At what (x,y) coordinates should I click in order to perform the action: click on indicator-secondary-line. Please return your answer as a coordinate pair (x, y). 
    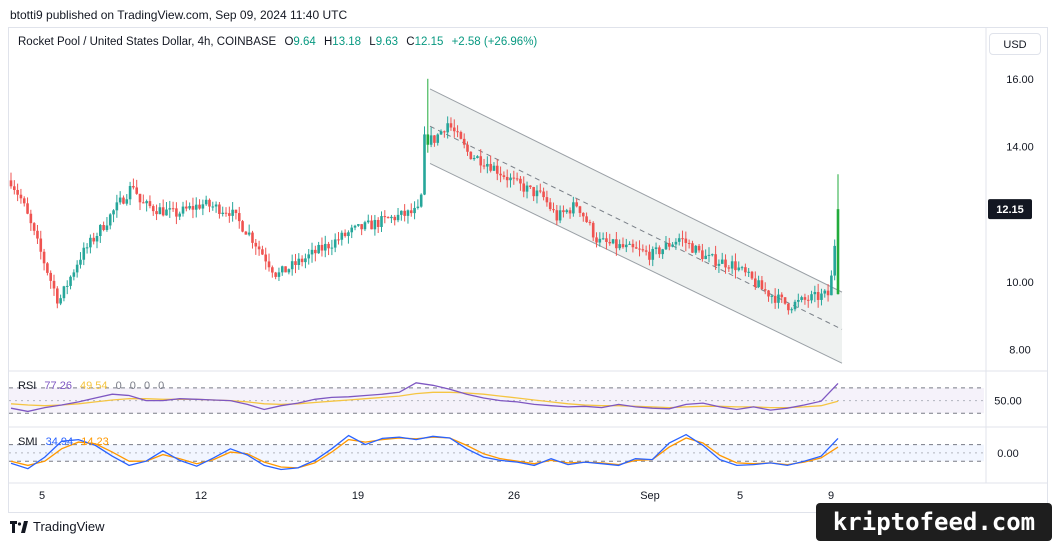
    Looking at the image, I should click on (424, 400).